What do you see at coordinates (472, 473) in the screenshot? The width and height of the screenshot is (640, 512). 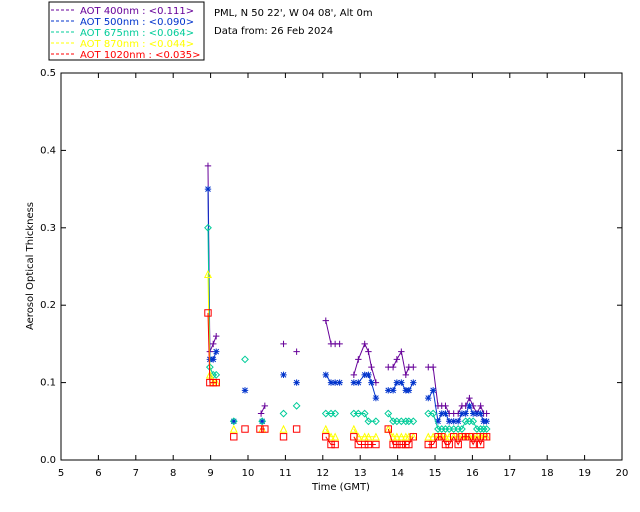 I see `x-tick-label: 16` at bounding box center [472, 473].